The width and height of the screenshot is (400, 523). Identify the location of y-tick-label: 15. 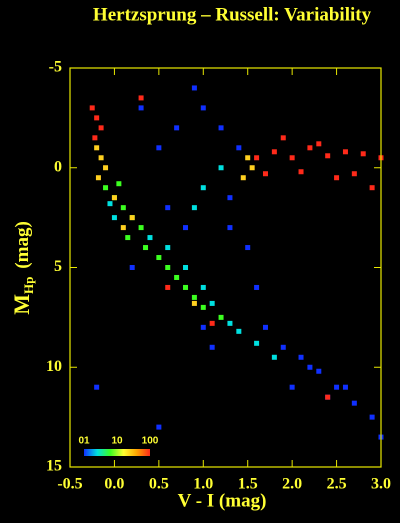
(54, 466).